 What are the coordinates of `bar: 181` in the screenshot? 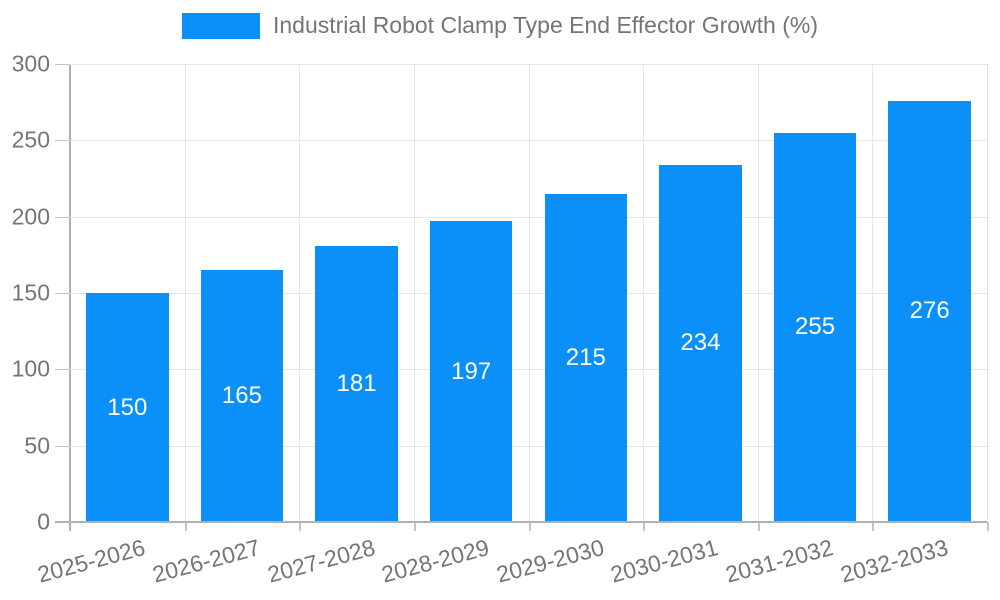 It's located at (356, 383).